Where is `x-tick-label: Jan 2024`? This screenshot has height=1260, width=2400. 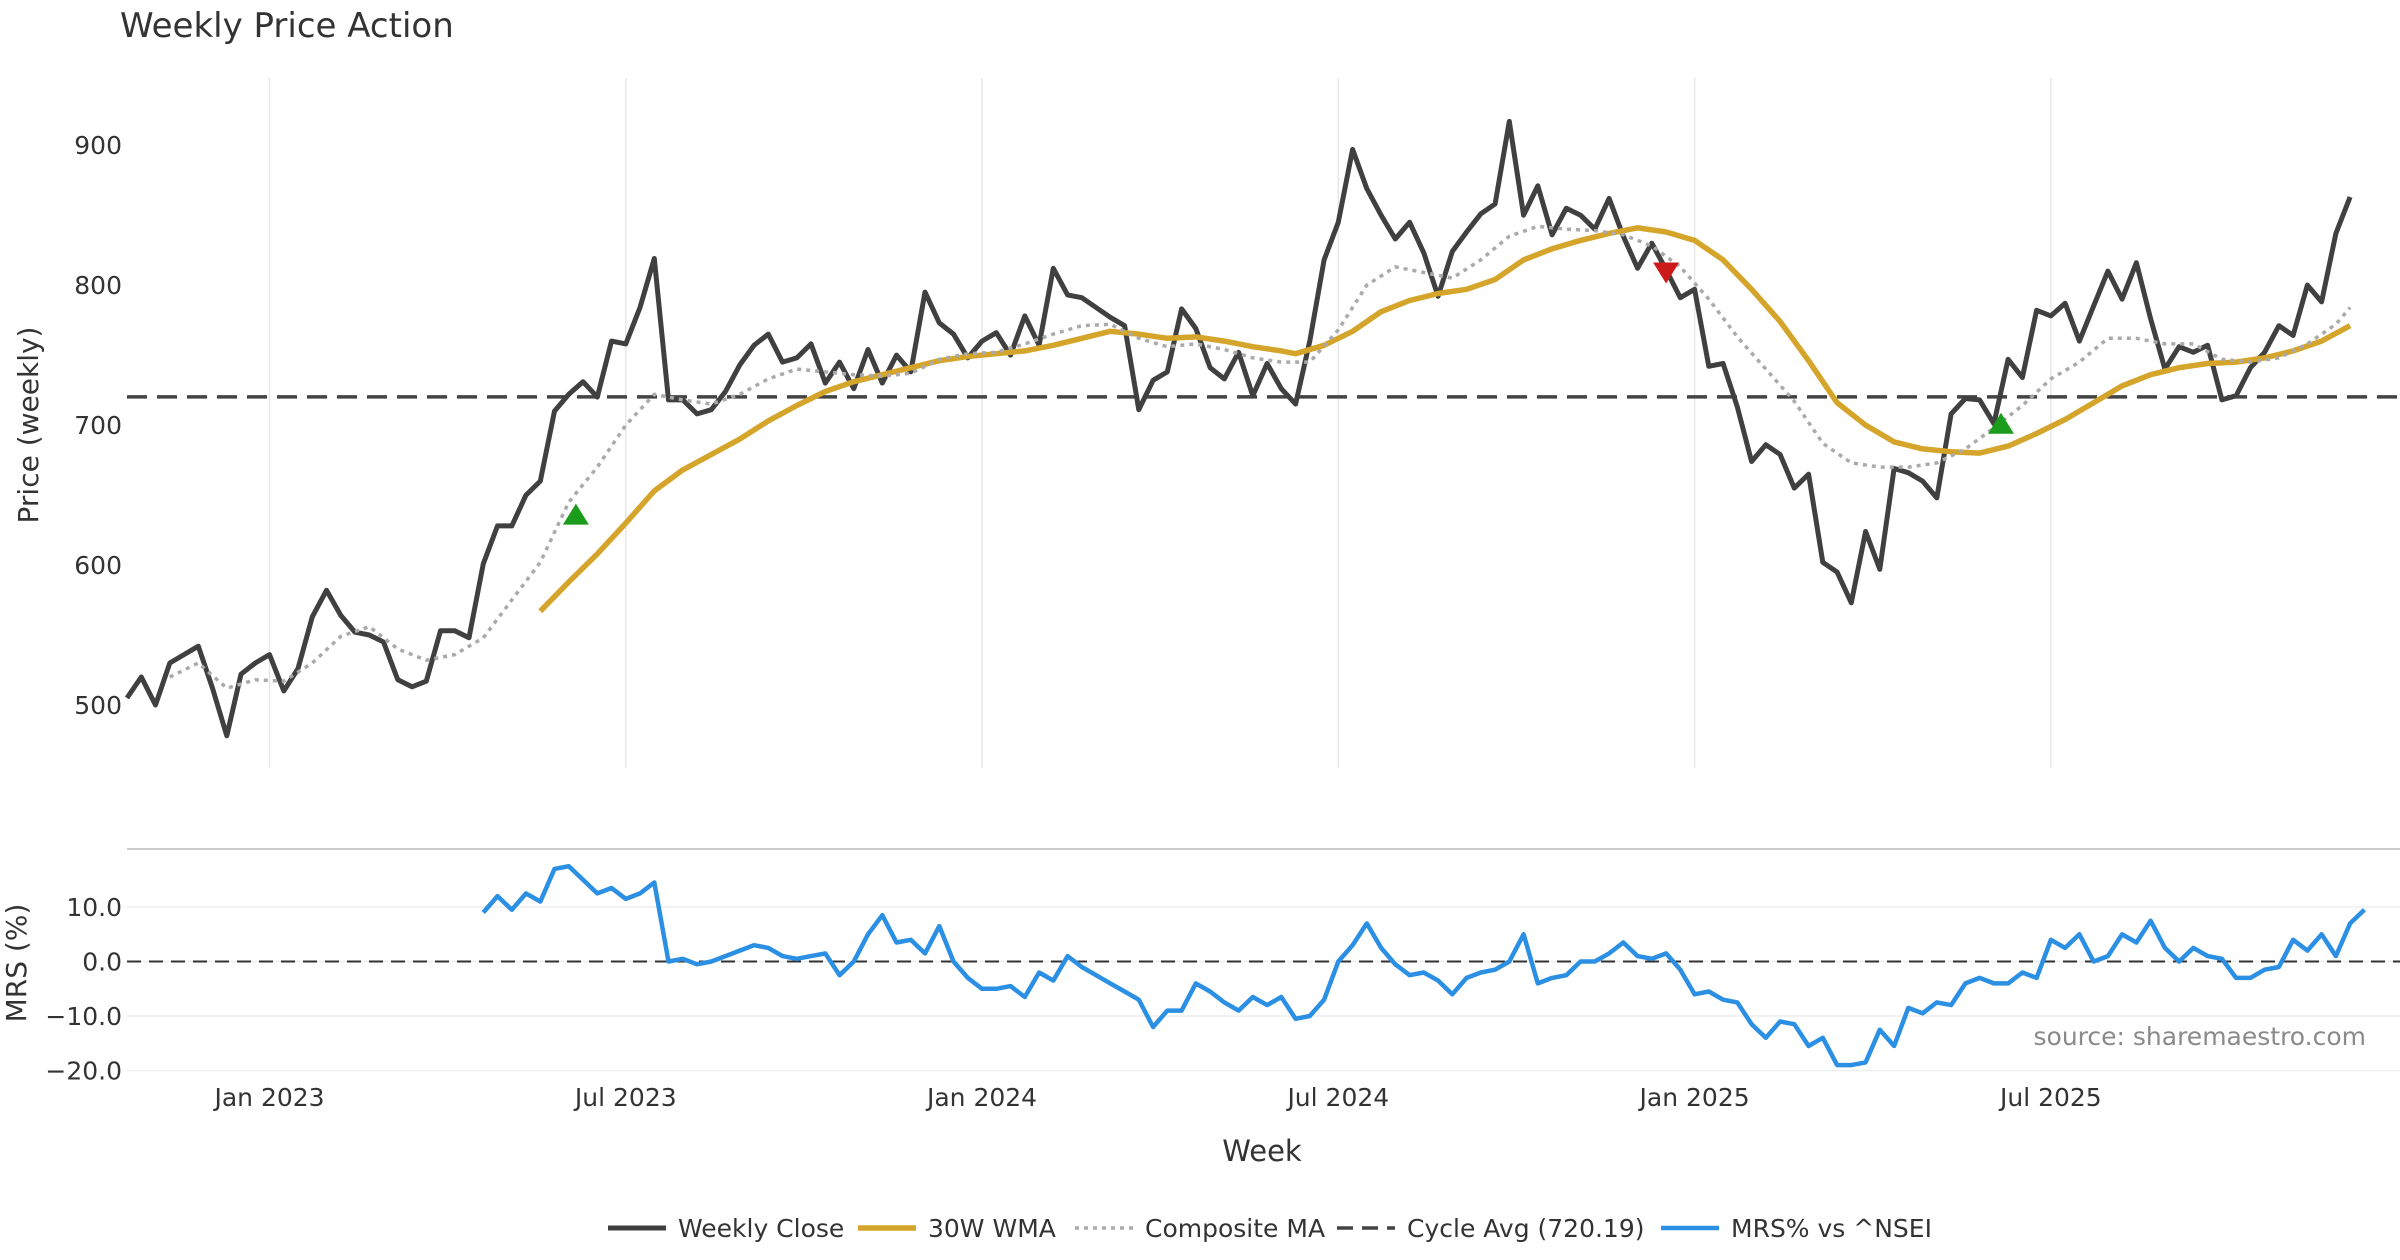 x-tick-label: Jan 2024 is located at coordinates (981, 1097).